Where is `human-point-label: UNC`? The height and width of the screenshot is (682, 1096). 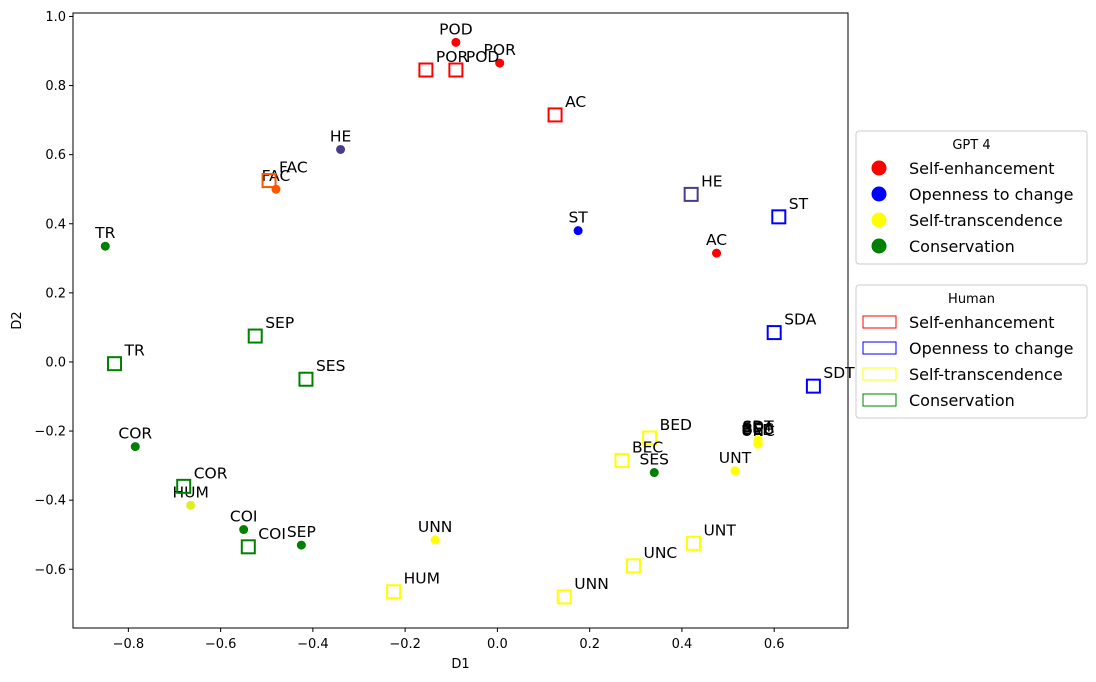
human-point-label: UNC is located at coordinates (660, 553).